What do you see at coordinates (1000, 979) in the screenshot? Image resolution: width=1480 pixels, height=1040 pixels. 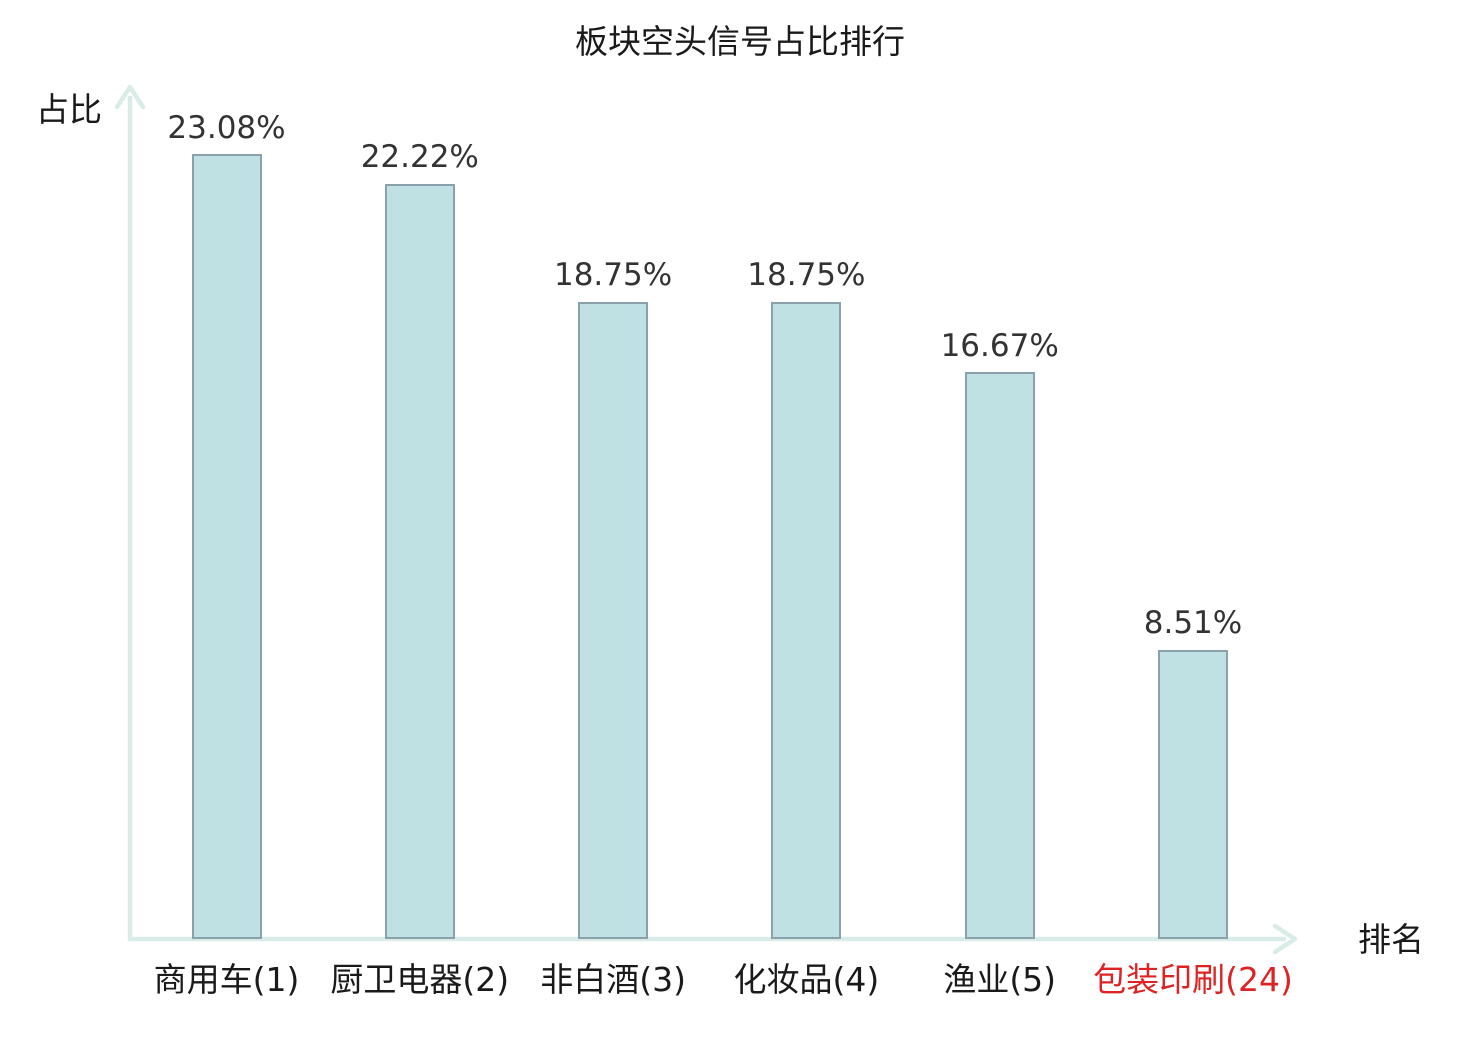 I see `x-tick-label: 渔业(5)` at bounding box center [1000, 979].